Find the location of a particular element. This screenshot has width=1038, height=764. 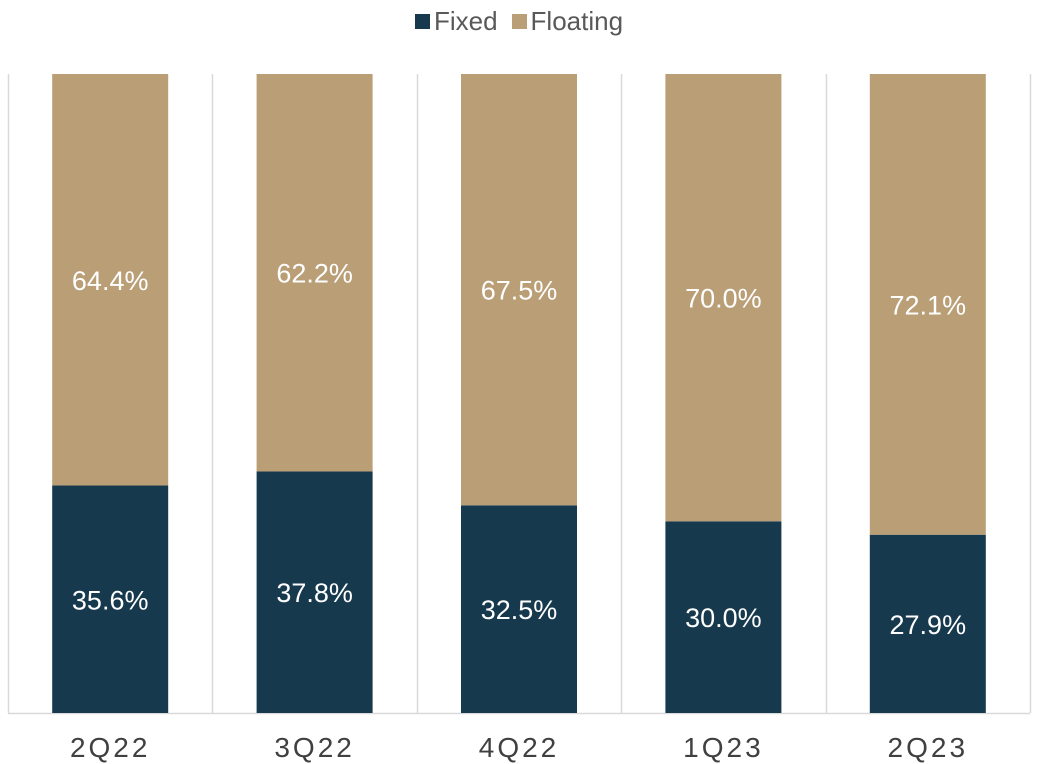

label-fixed-4Q22: 32.5% is located at coordinates (519, 610).